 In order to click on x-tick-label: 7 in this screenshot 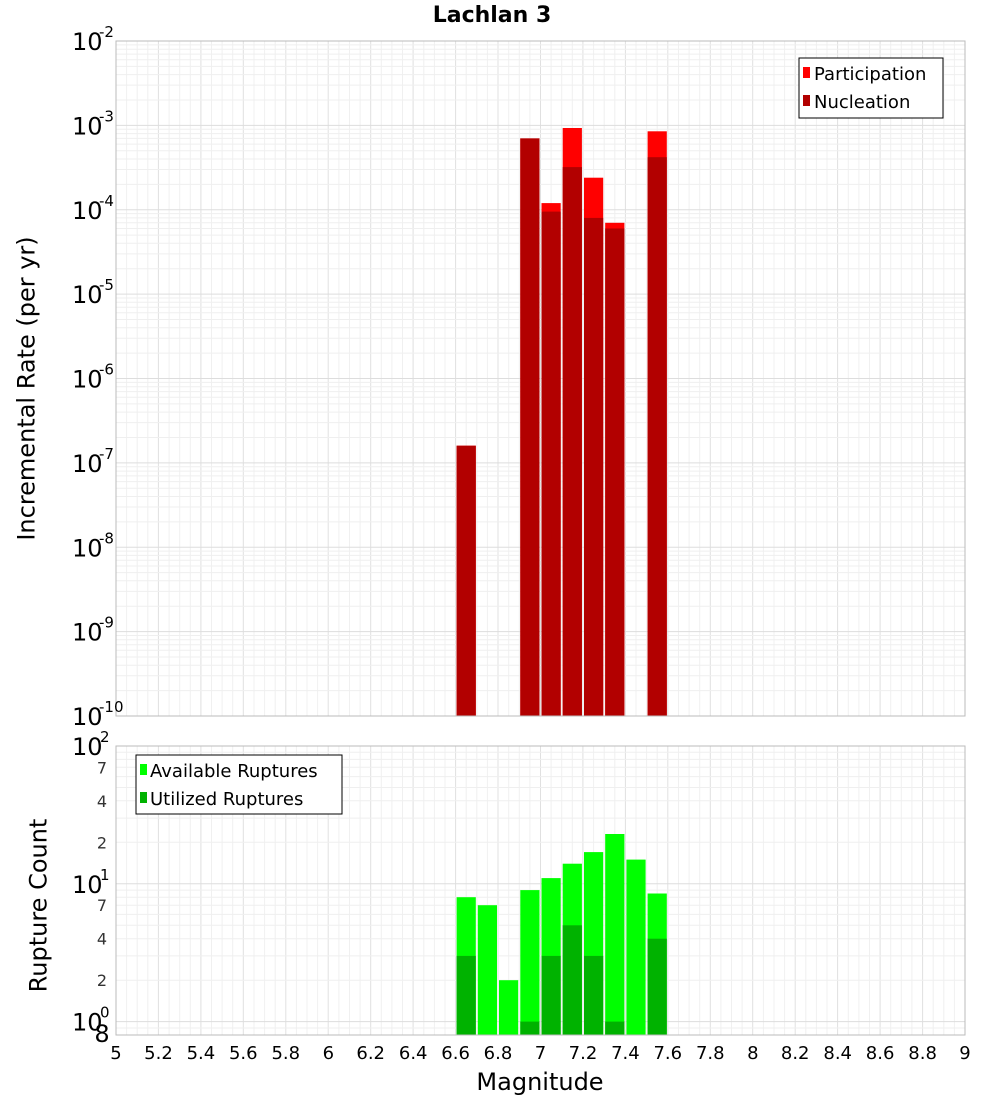, I will do `click(540, 1053)`.